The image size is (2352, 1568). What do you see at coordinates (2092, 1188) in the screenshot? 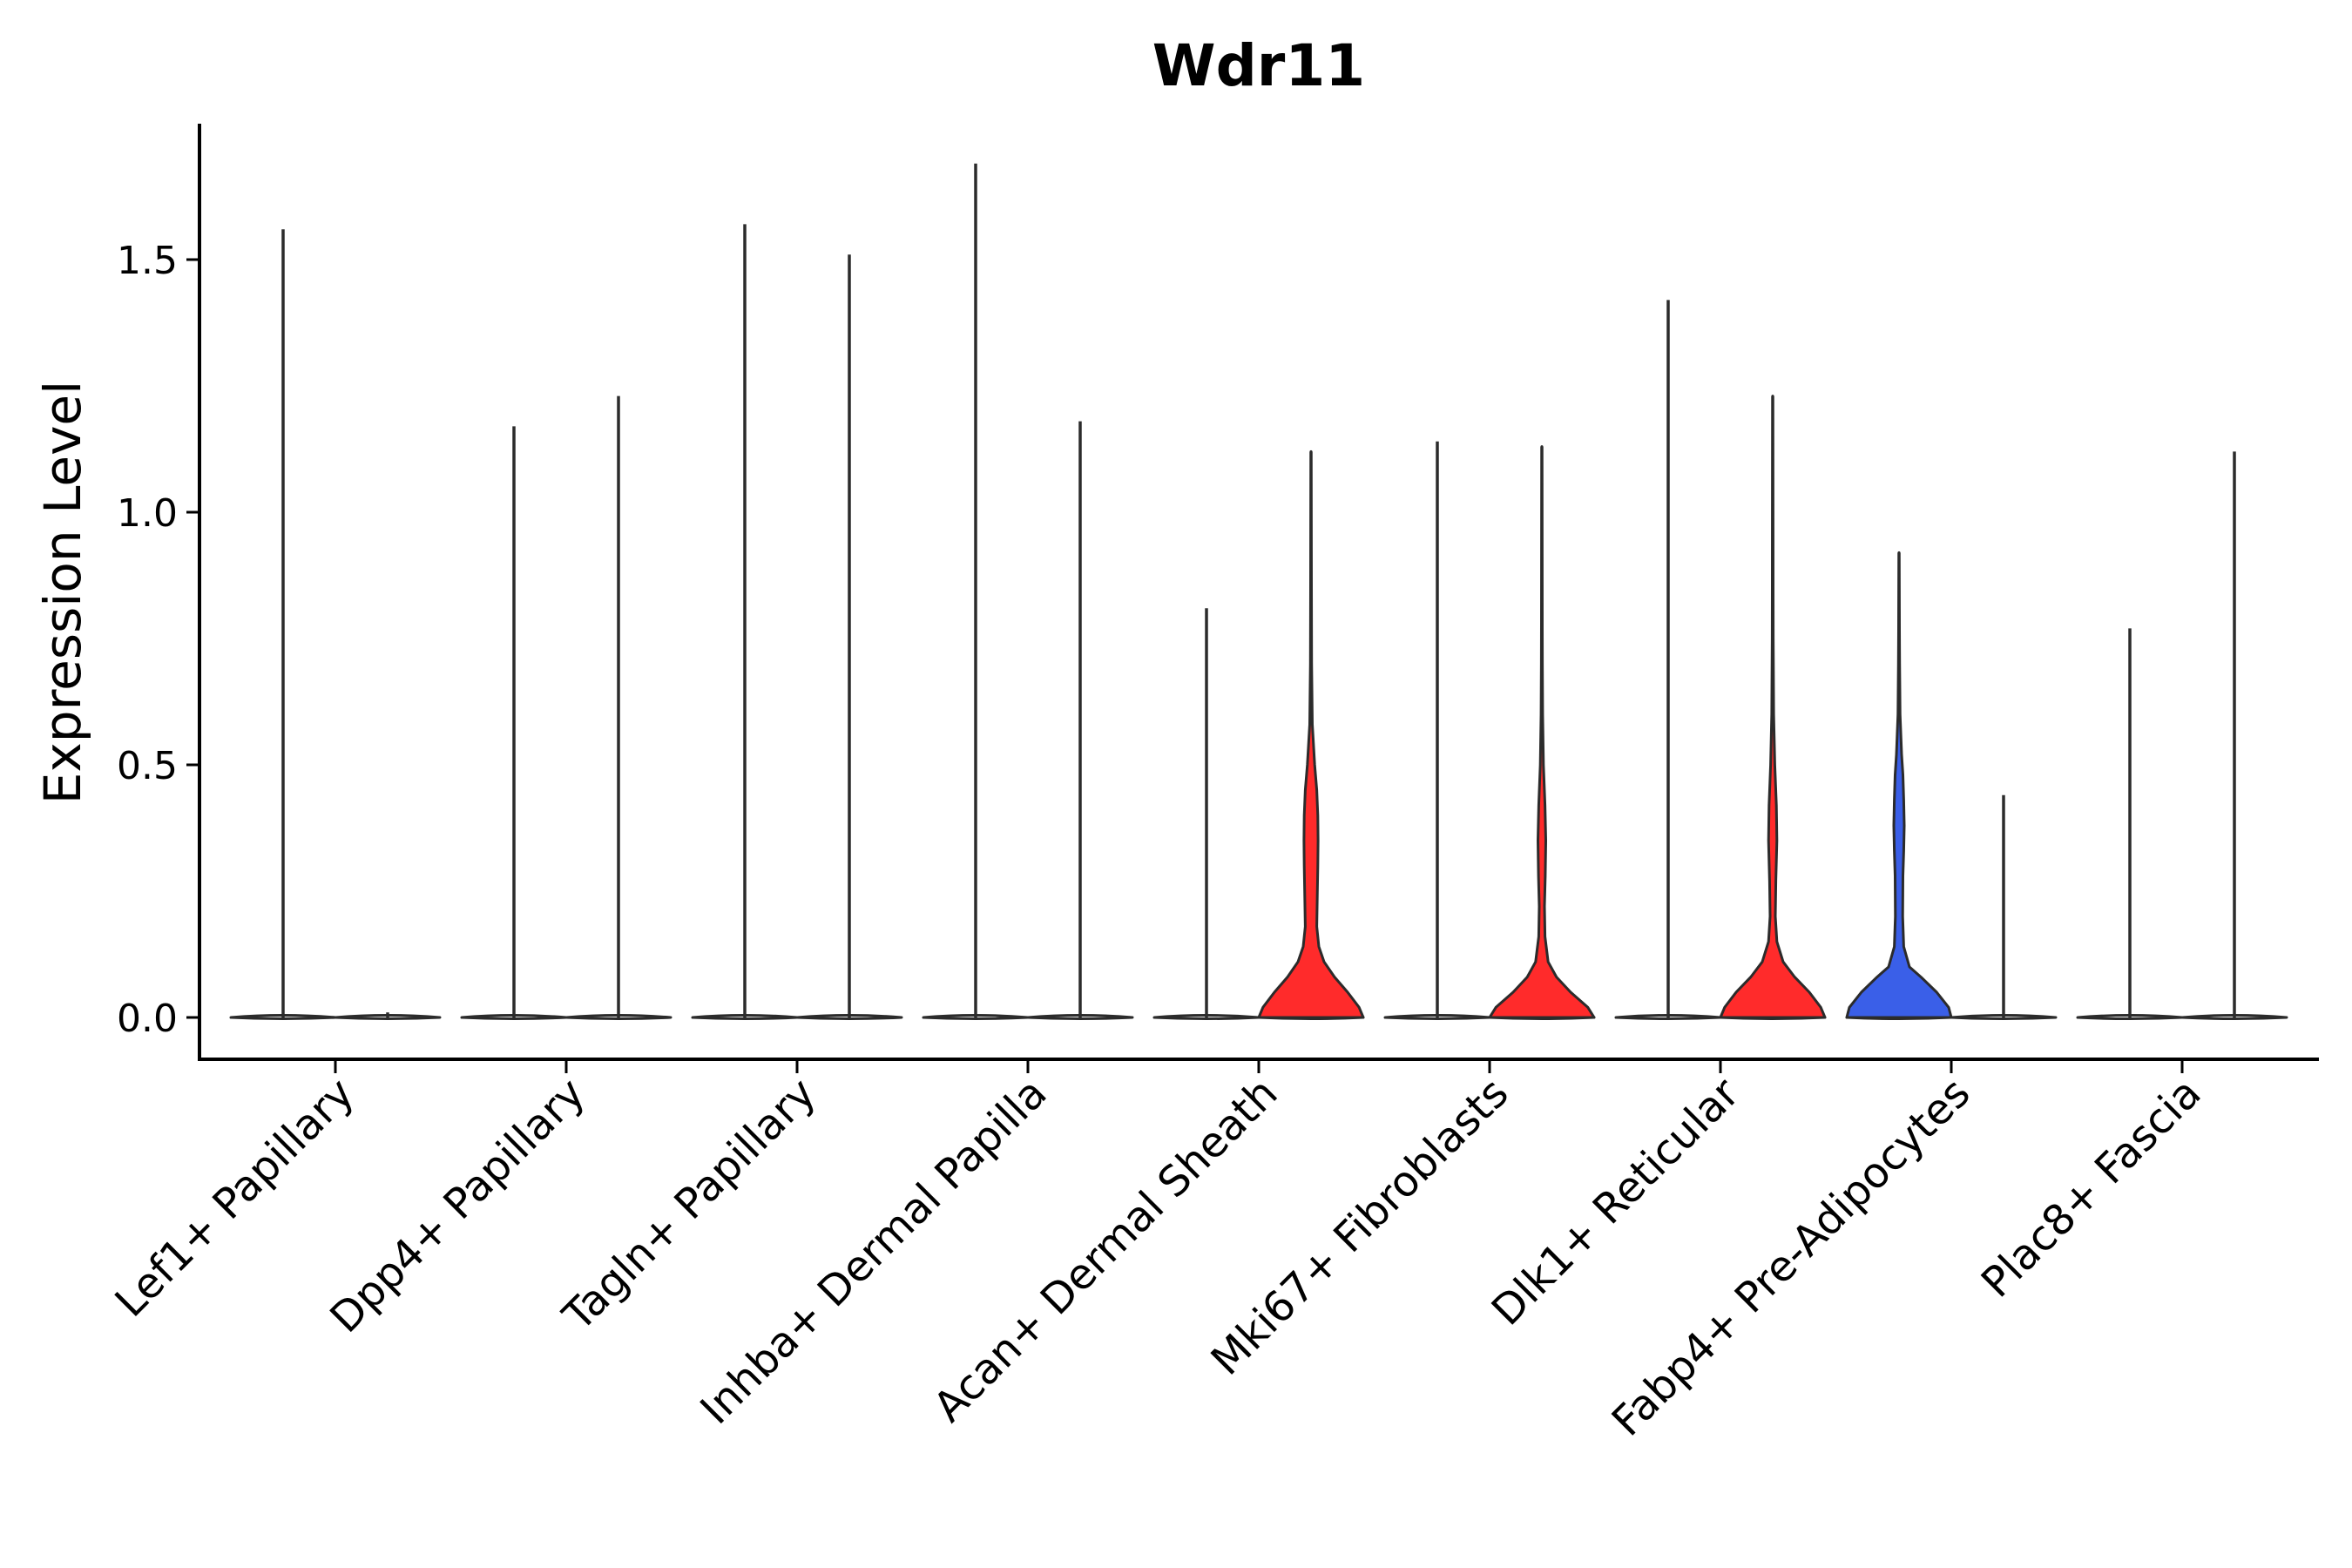
I see `x-tick-label: Plac8+ Fascia` at bounding box center [2092, 1188].